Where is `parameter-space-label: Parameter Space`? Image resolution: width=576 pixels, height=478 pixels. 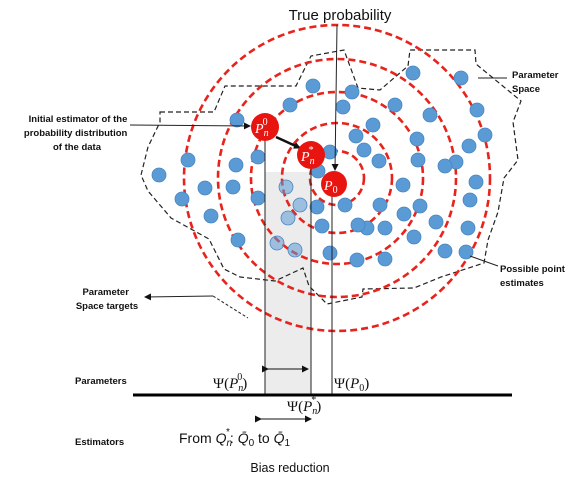
parameter-space-label: Parameter Space is located at coordinates (536, 82).